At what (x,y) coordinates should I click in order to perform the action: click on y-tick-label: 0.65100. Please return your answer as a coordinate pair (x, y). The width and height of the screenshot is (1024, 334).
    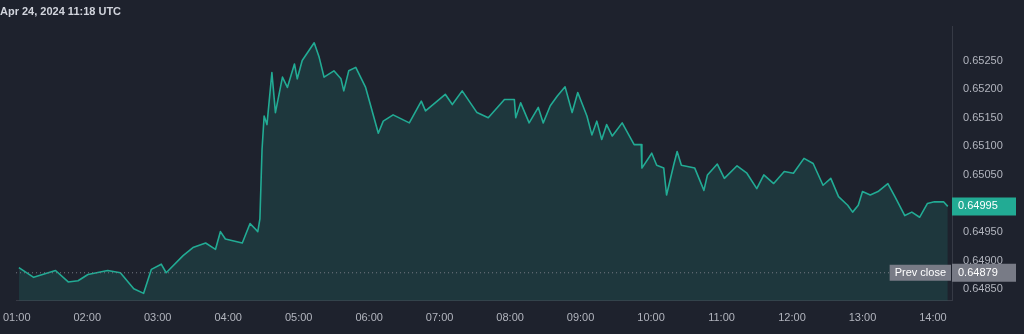
    Looking at the image, I should click on (983, 145).